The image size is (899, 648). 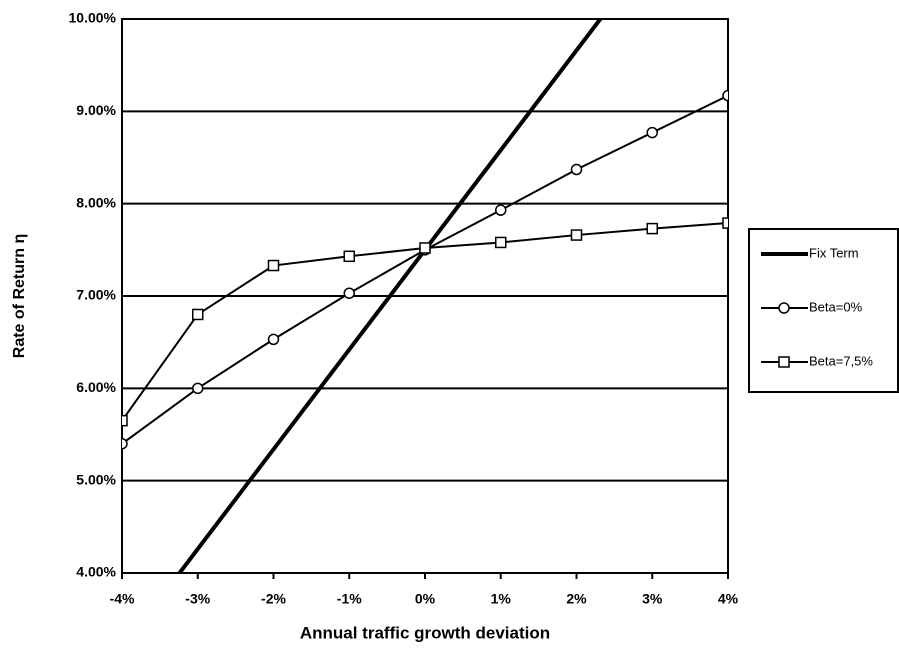 What do you see at coordinates (425, 632) in the screenshot?
I see `x-axis-label: Annual traffic growth deviation` at bounding box center [425, 632].